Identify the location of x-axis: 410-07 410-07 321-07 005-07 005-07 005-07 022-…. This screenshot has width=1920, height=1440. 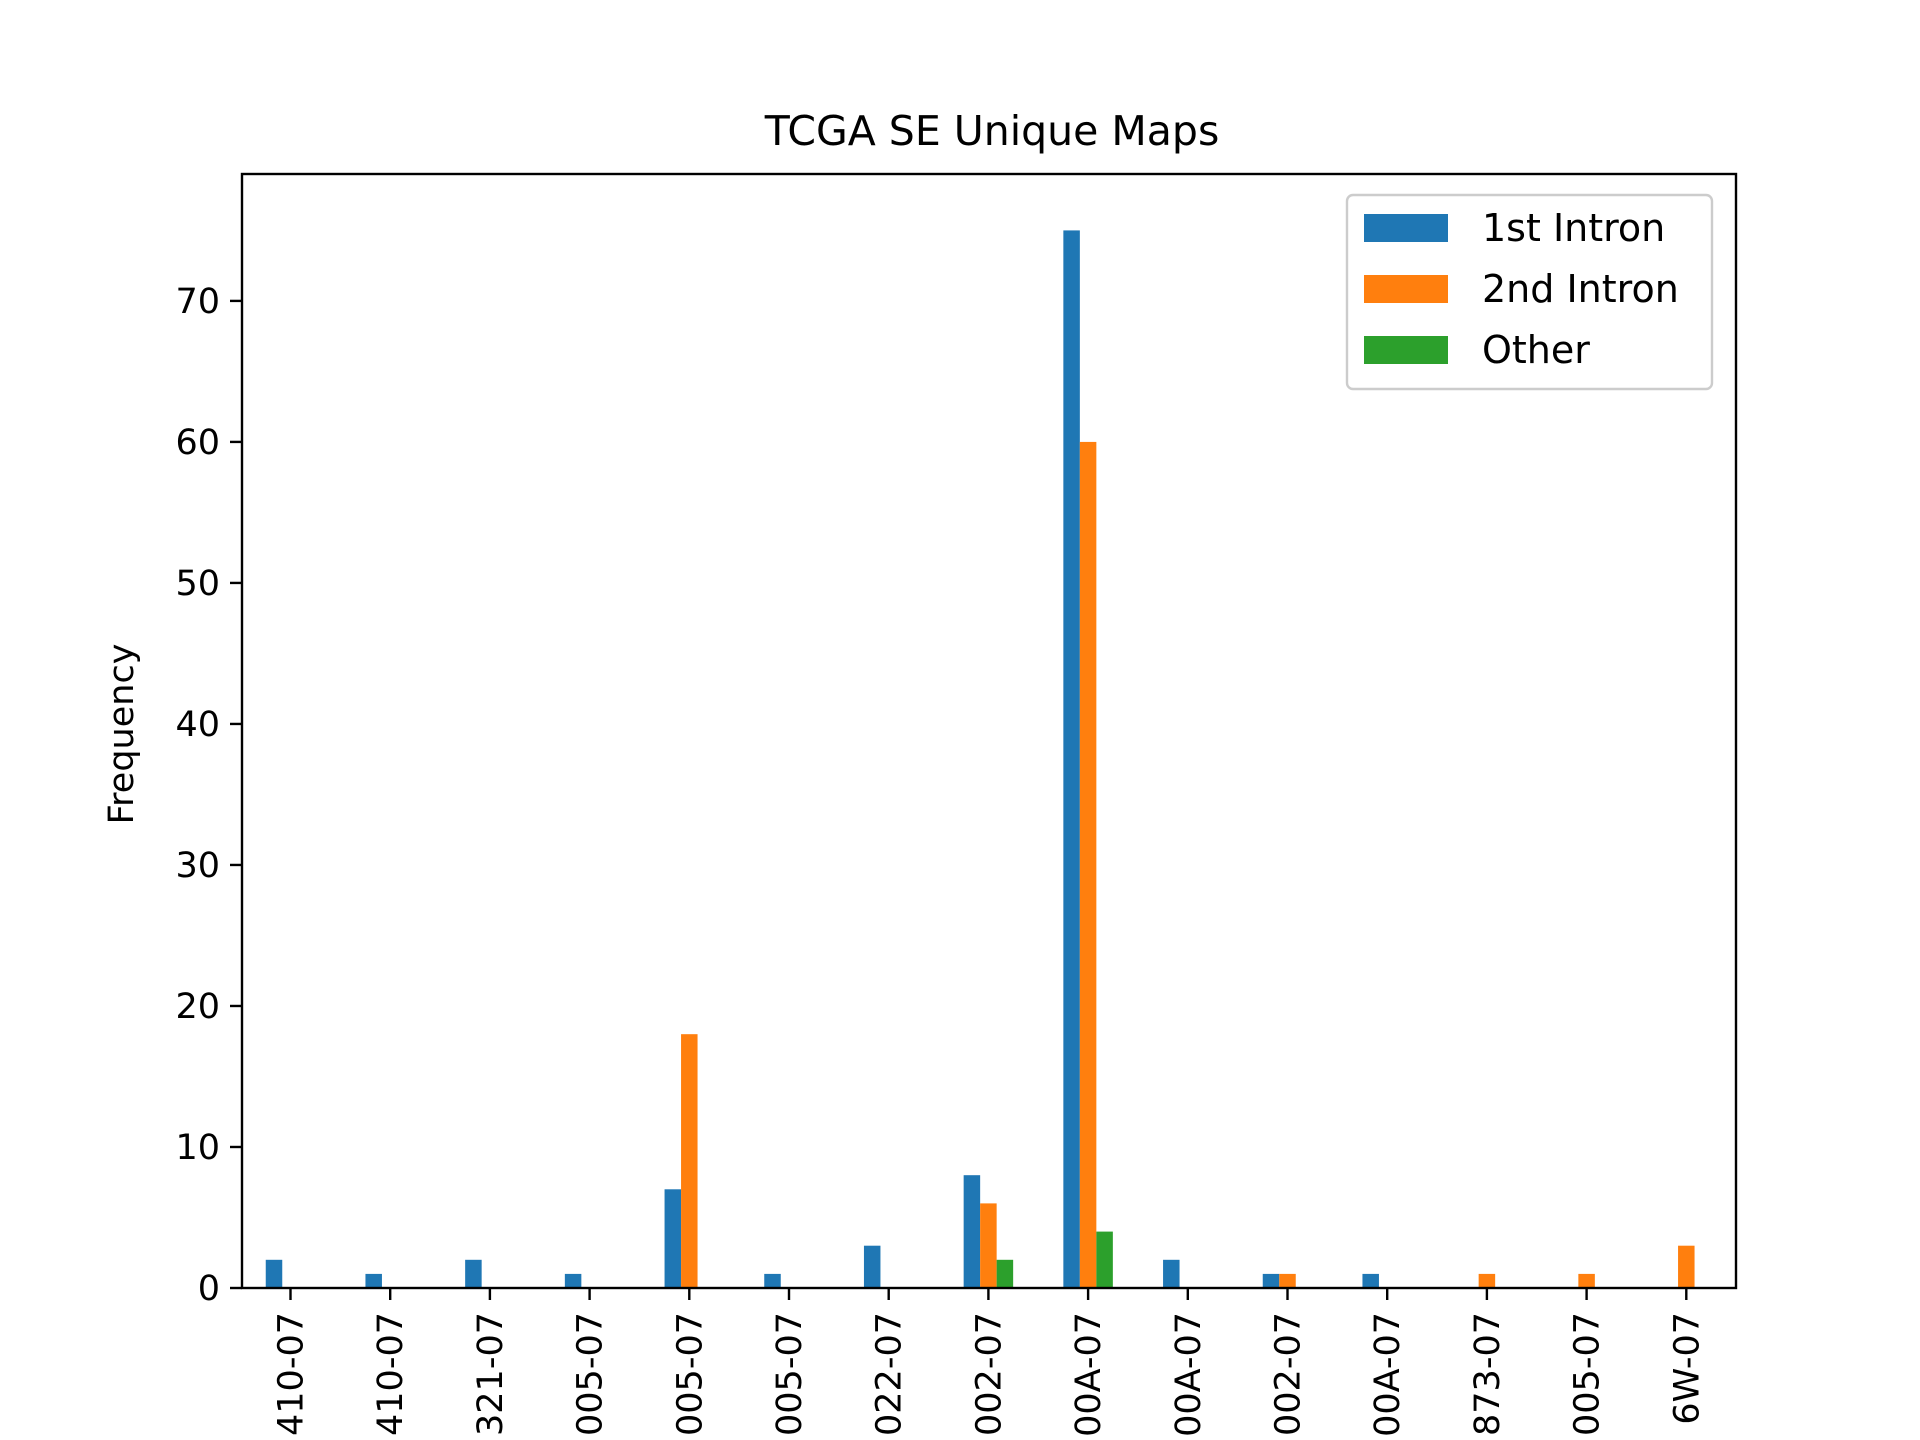
(989, 1362).